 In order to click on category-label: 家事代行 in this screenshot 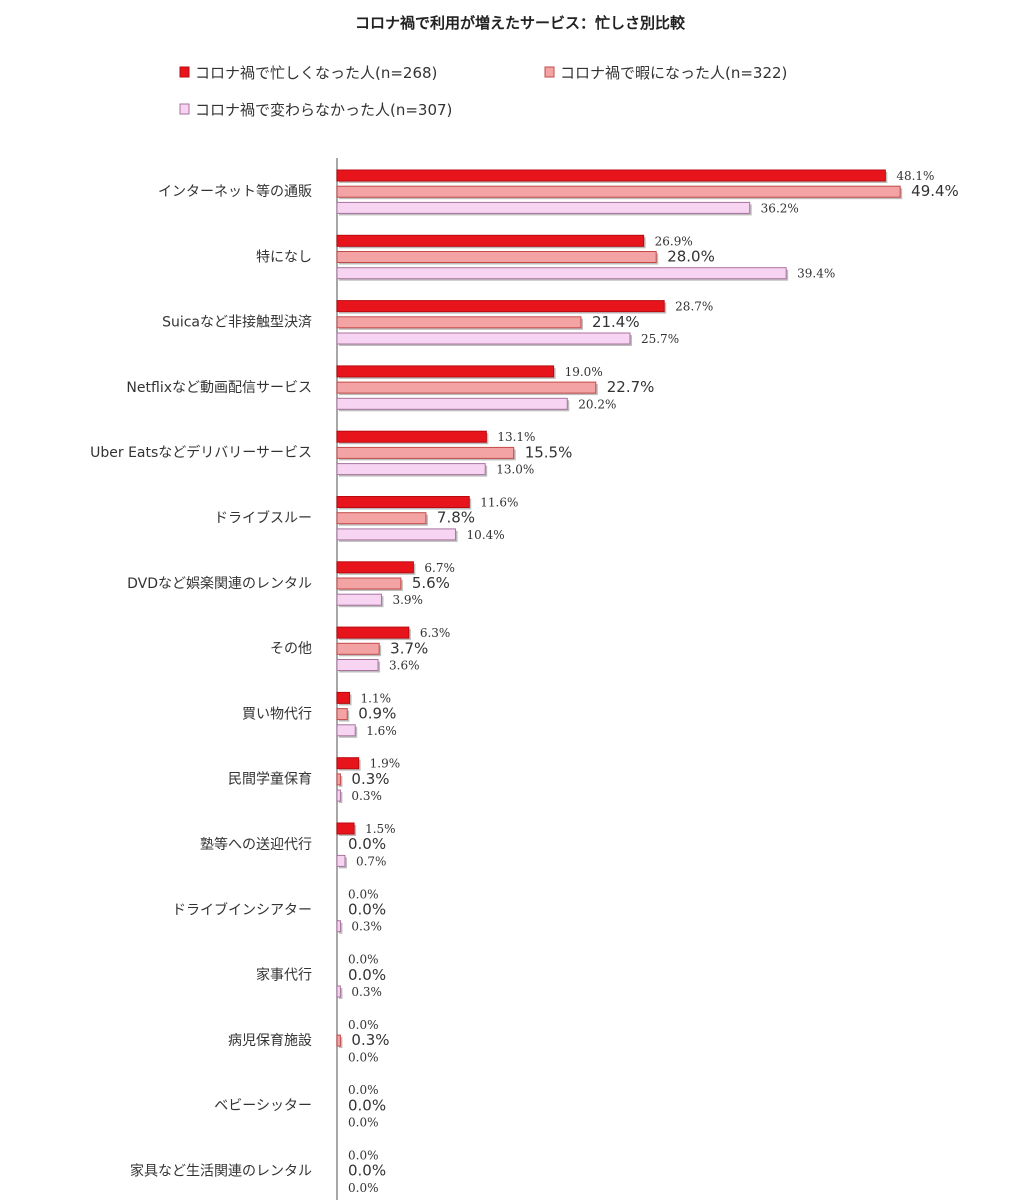, I will do `click(284, 975)`.